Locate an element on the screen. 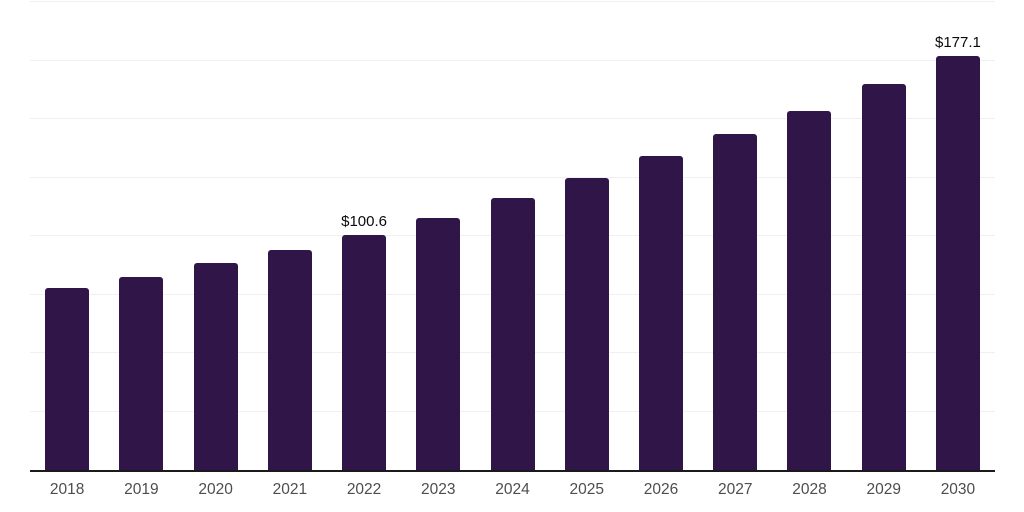  bar-2025 is located at coordinates (586, 323).